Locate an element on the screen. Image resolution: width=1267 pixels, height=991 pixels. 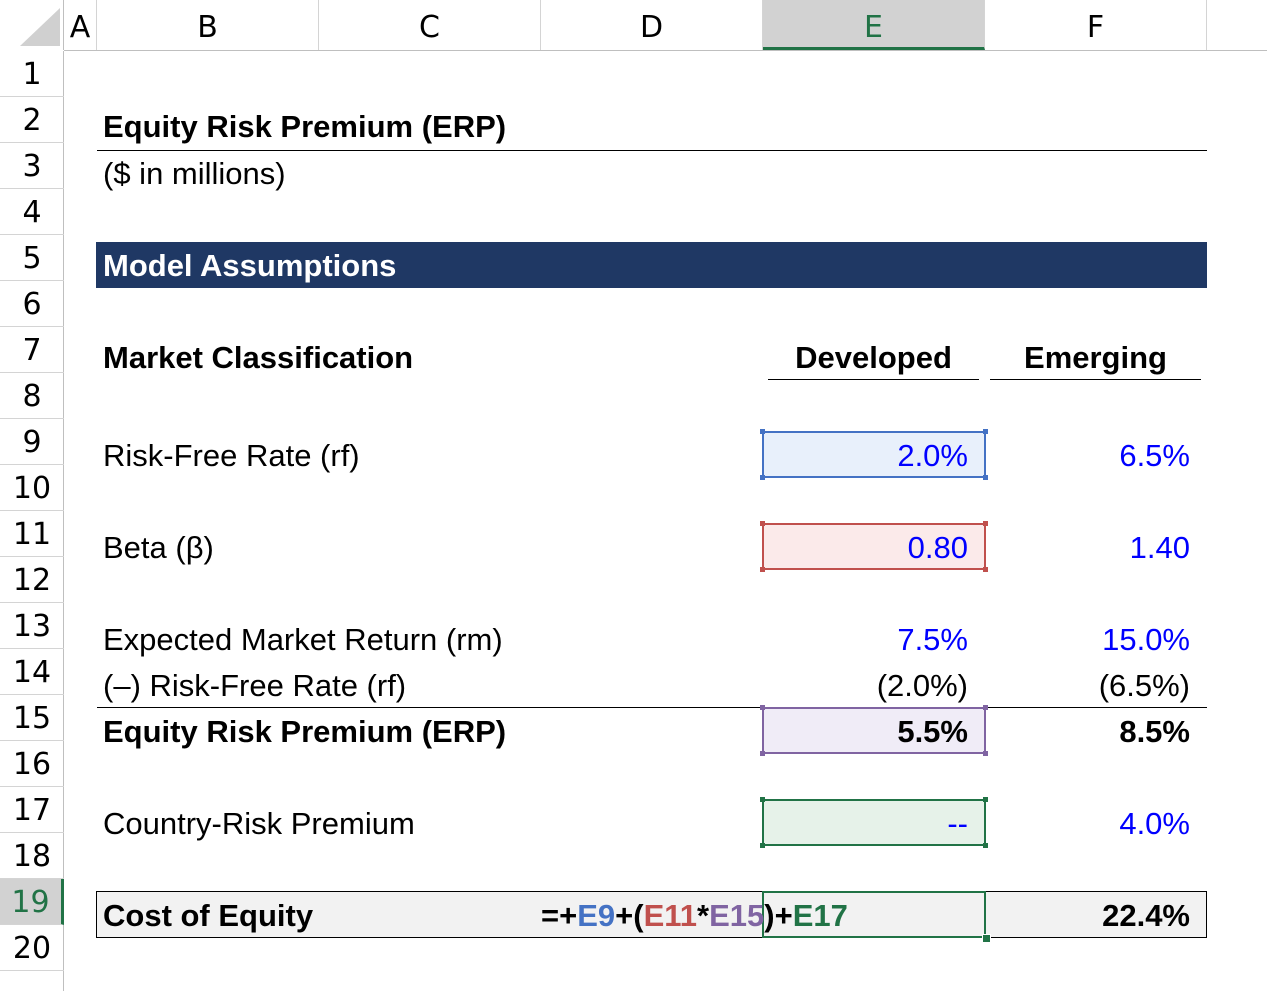
coe-emerging-value: 22.4% is located at coordinates (1146, 915).